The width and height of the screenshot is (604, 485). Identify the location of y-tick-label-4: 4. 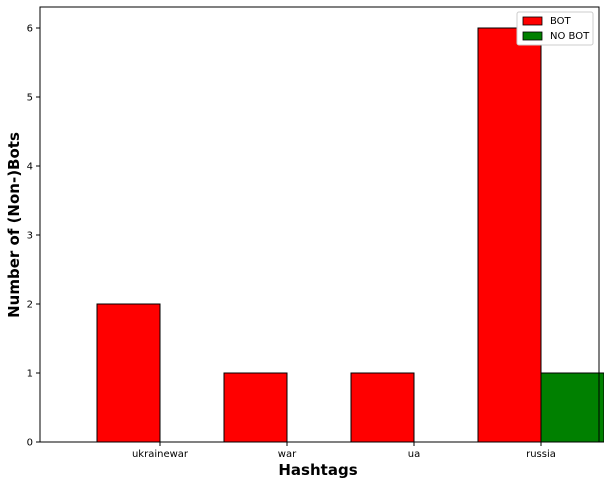
(30, 167).